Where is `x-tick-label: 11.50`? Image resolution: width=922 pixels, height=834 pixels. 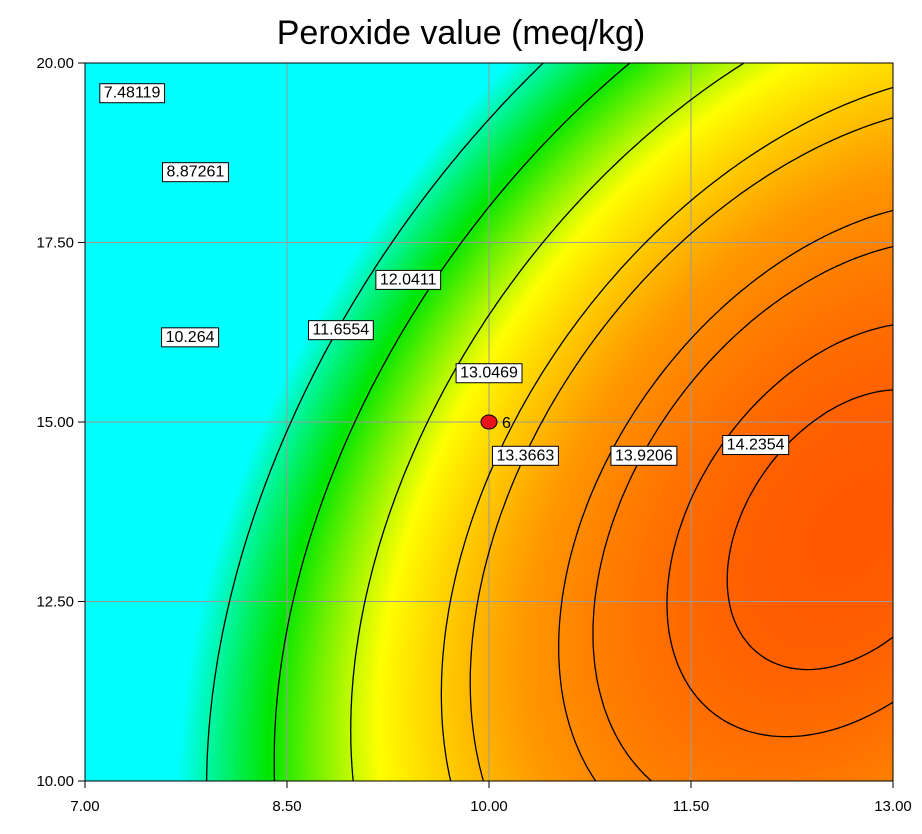
x-tick-label: 11.50 is located at coordinates (691, 806).